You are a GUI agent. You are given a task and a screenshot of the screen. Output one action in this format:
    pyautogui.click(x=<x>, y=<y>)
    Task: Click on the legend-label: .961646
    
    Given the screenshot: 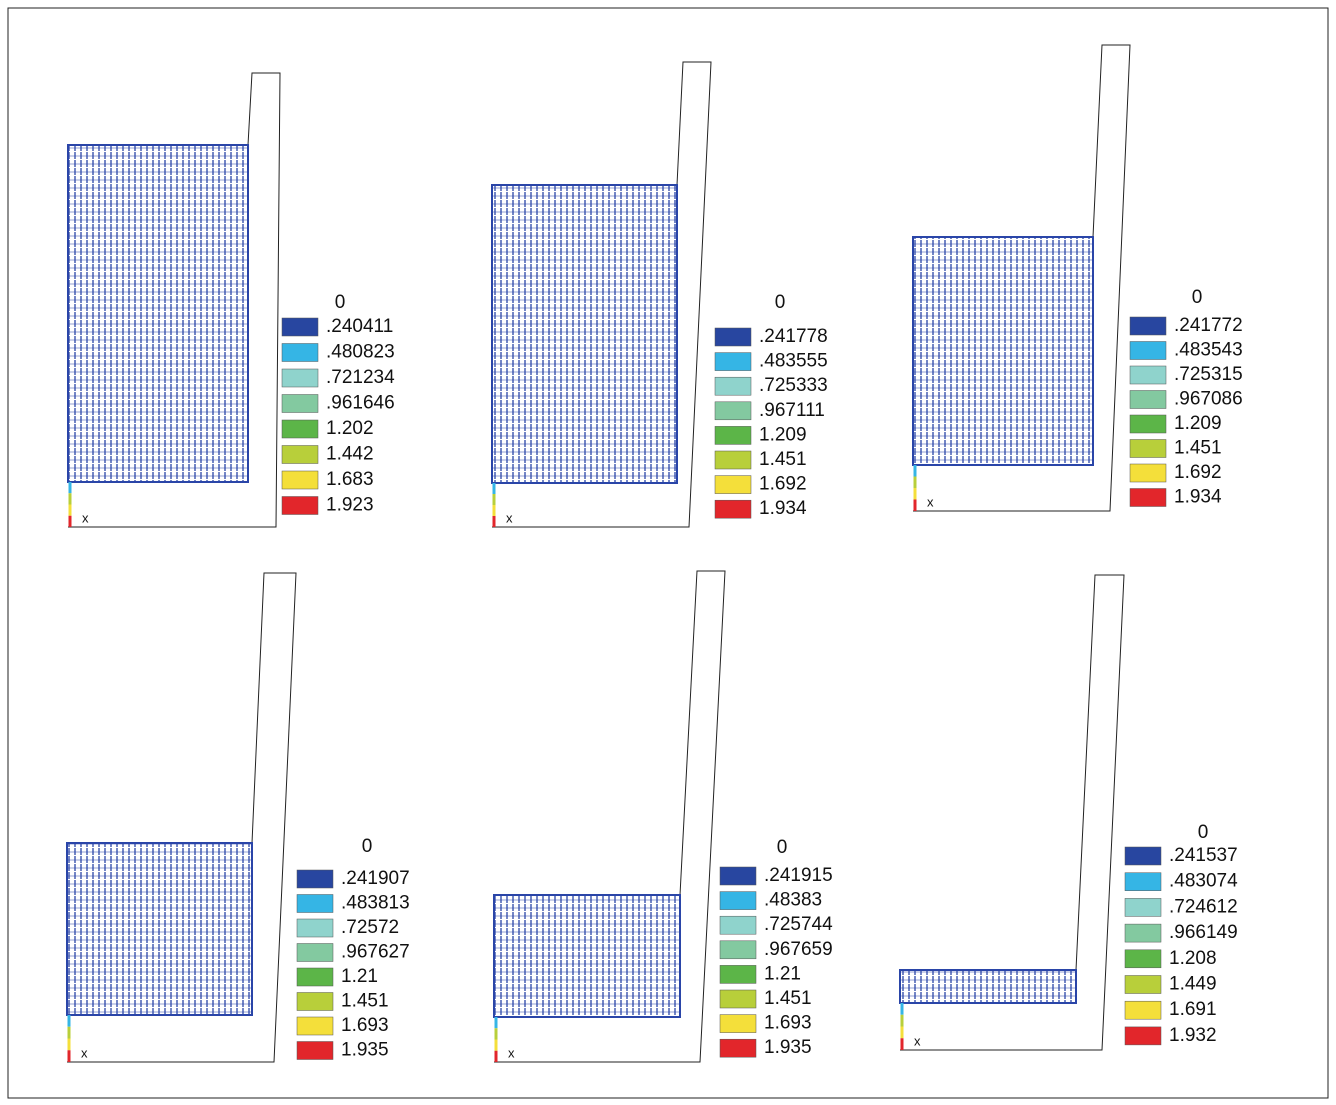 What is the action you would take?
    pyautogui.click(x=360, y=403)
    